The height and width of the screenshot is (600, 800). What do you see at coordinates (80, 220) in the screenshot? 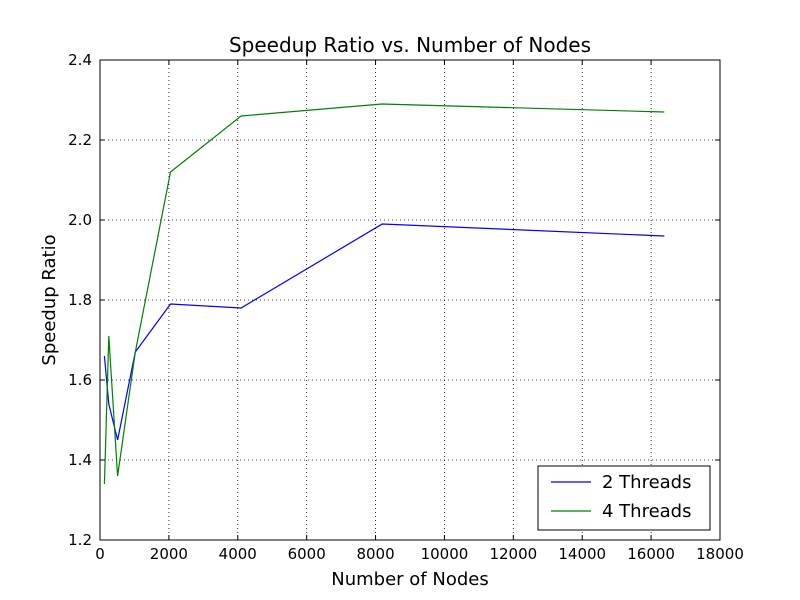
I see `y-tick-label: 2.0` at bounding box center [80, 220].